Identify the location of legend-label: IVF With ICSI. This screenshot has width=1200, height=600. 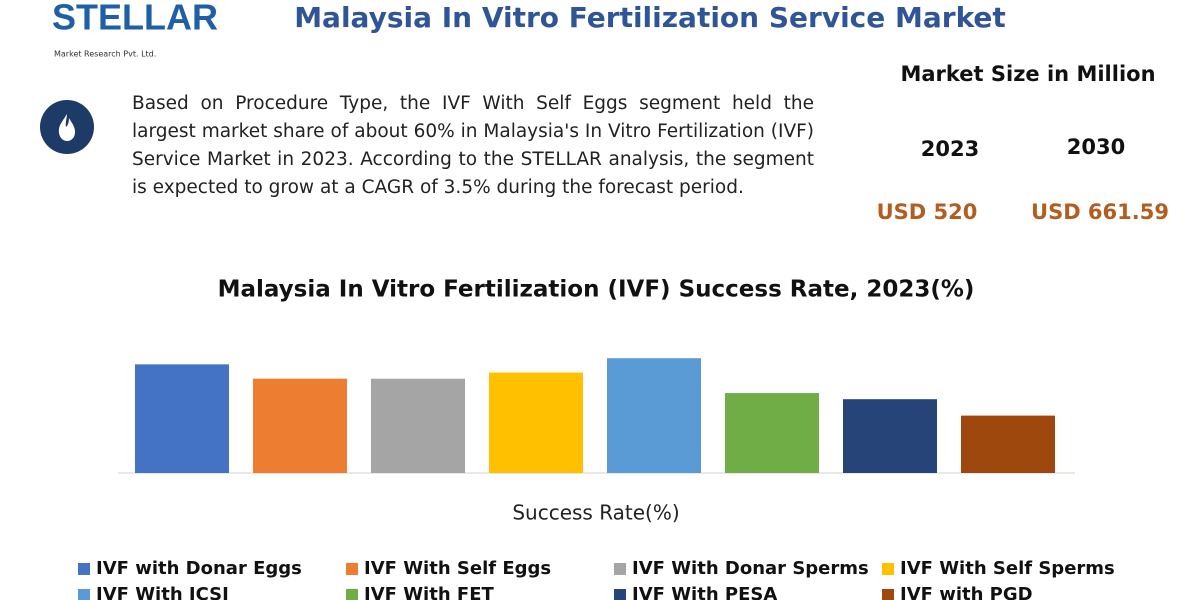
(162, 592).